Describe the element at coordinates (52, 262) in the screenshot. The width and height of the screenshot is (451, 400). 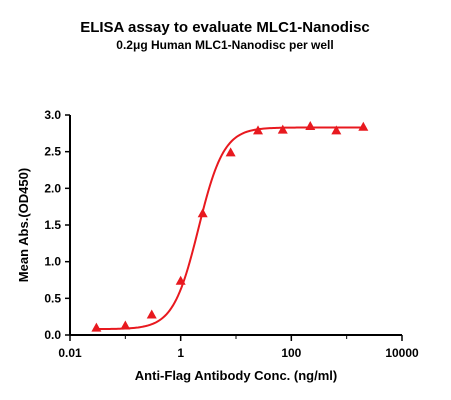
I see `y-tick-label: 1.0` at that location.